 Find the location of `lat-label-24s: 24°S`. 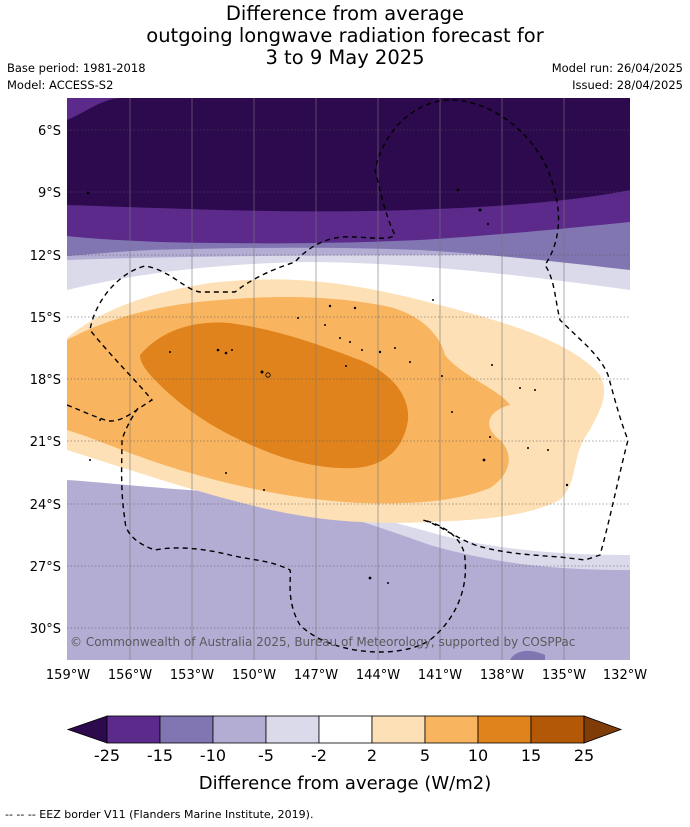

lat-label-24s: 24°S is located at coordinates (45, 505).